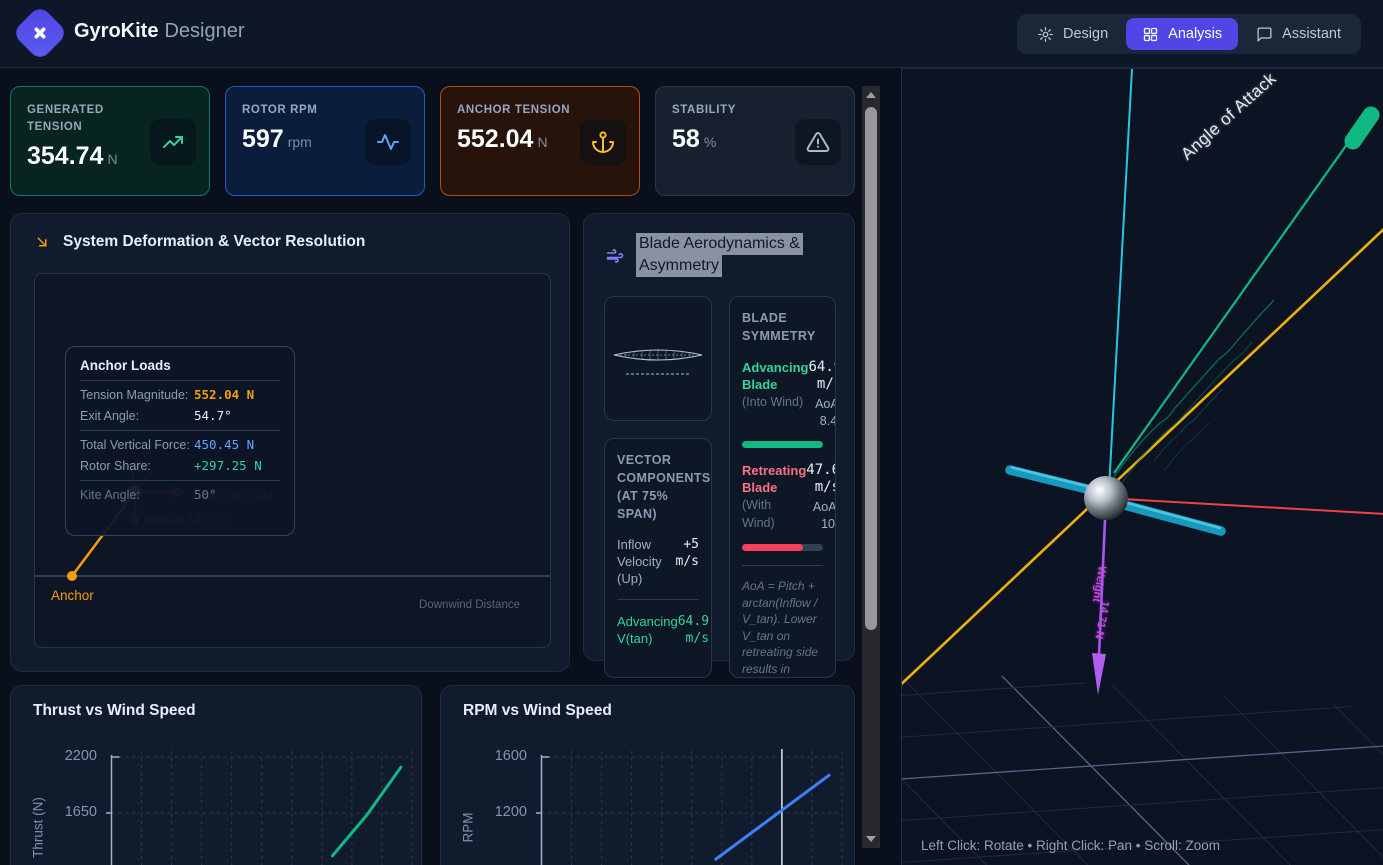  I want to click on anchor-point, so click(72, 576).